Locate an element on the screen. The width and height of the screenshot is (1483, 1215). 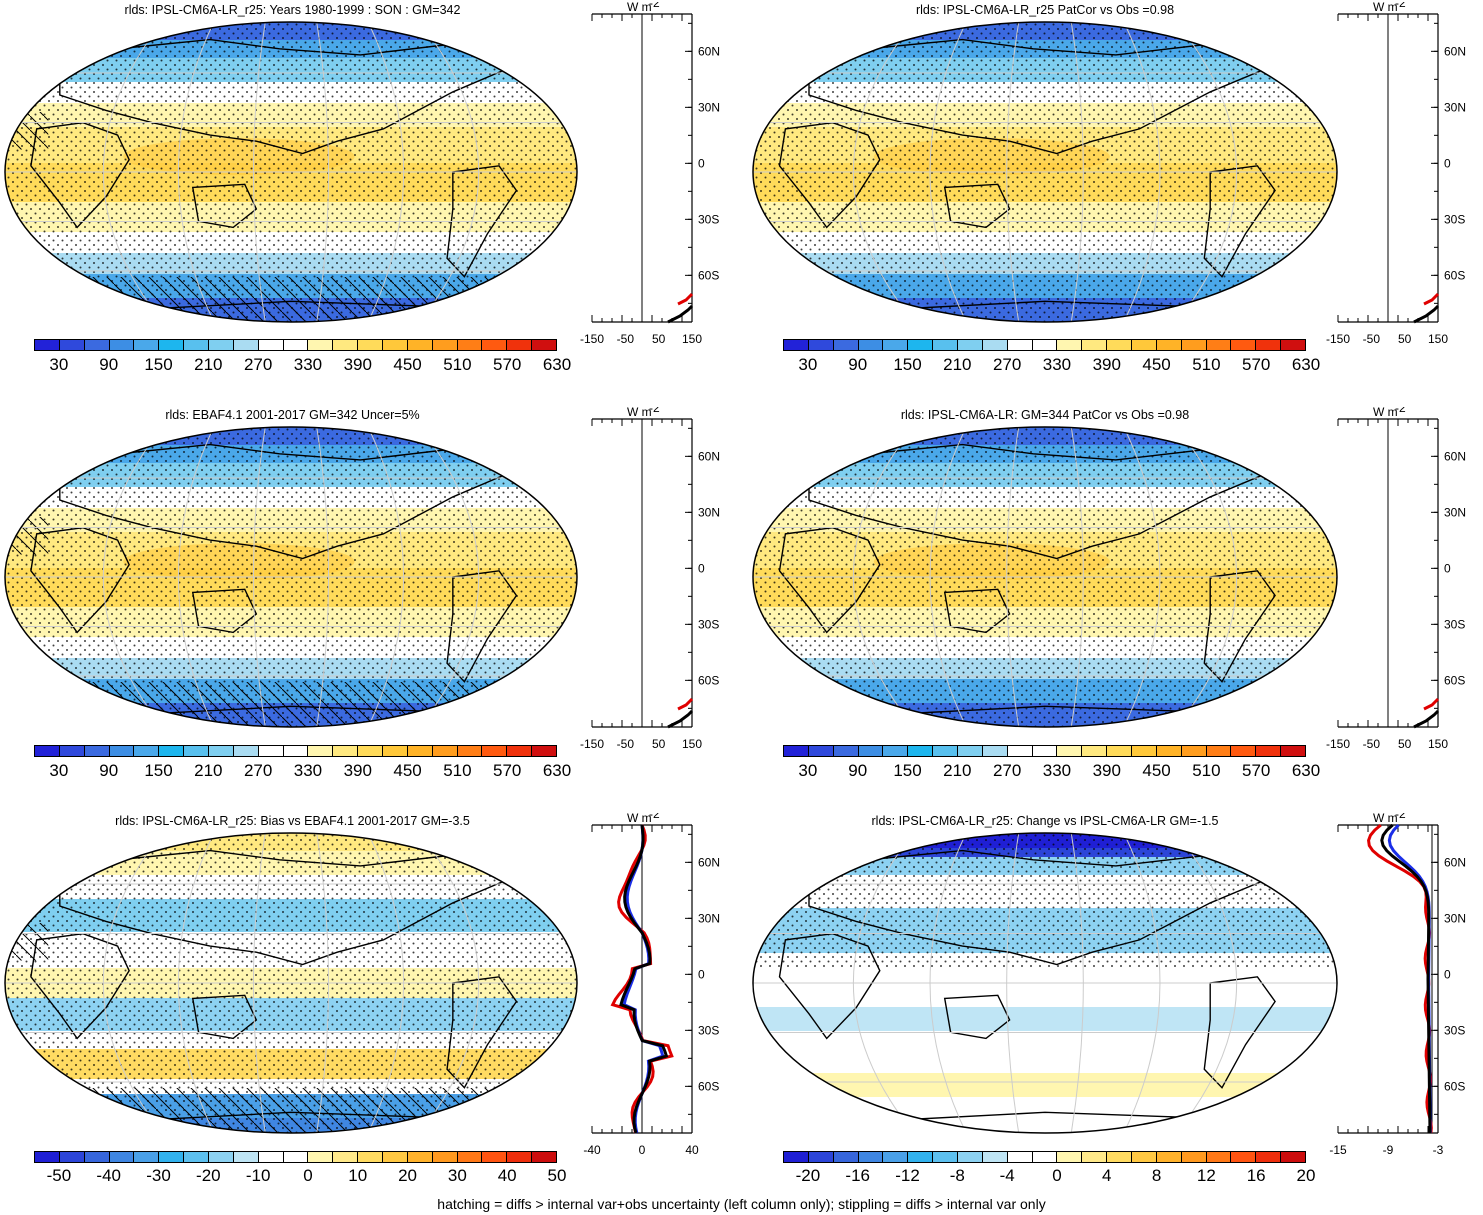
profile-x-label: -50 is located at coordinates (1372, 744).